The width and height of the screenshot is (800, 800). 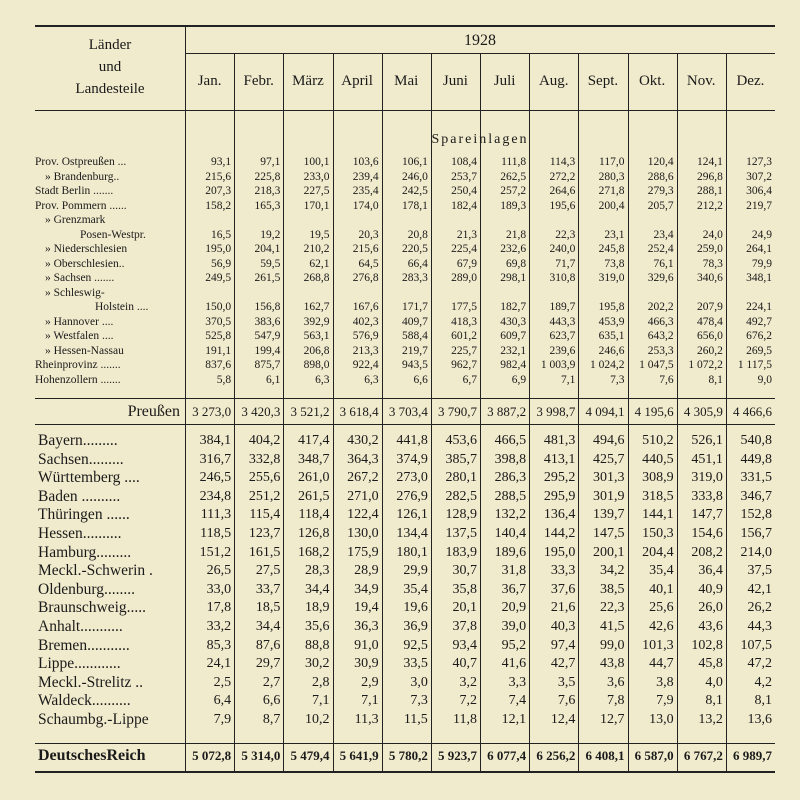 I want to click on cell-value: 207,3, so click(x=218, y=191).